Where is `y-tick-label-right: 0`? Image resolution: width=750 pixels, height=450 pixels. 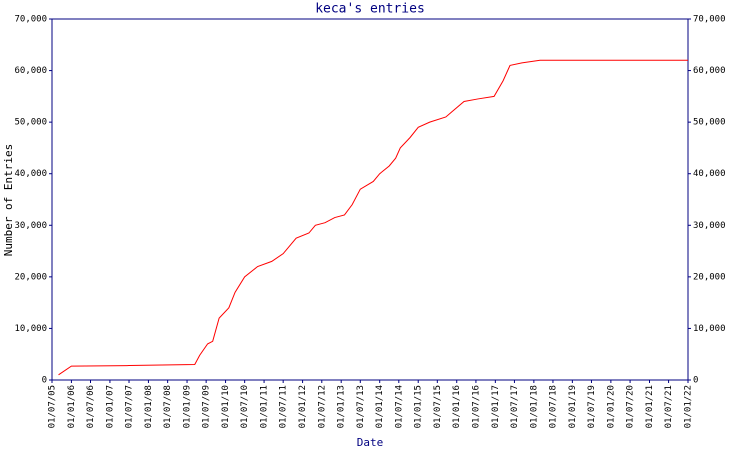
y-tick-label-right: 0 is located at coordinates (695, 381).